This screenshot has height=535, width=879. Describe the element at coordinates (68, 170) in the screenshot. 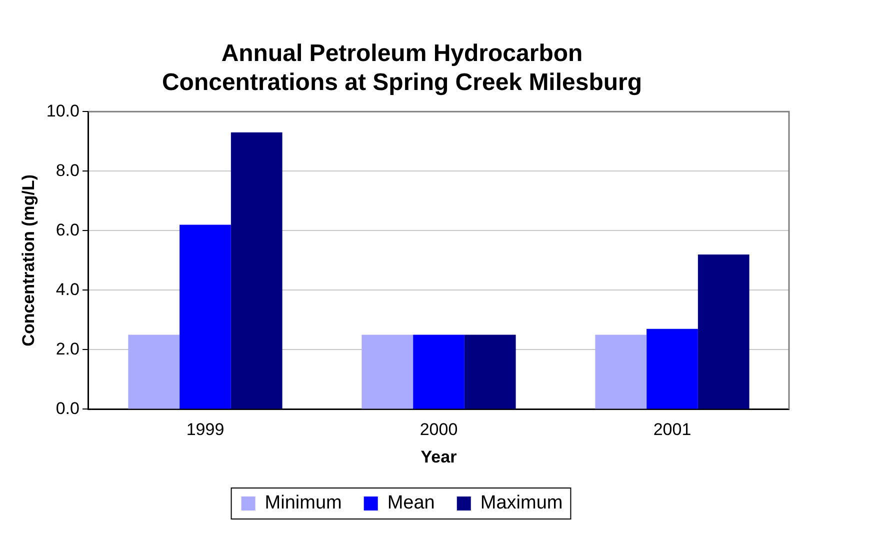

I see `y-tick-label: 8.0` at that location.